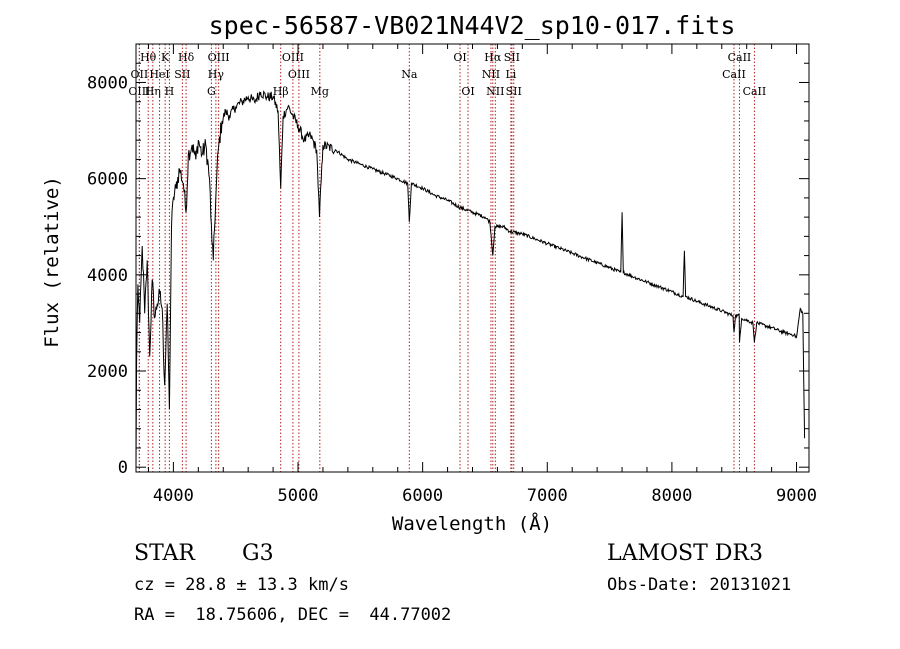  I want to click on line-label-17: OI, so click(459, 57).